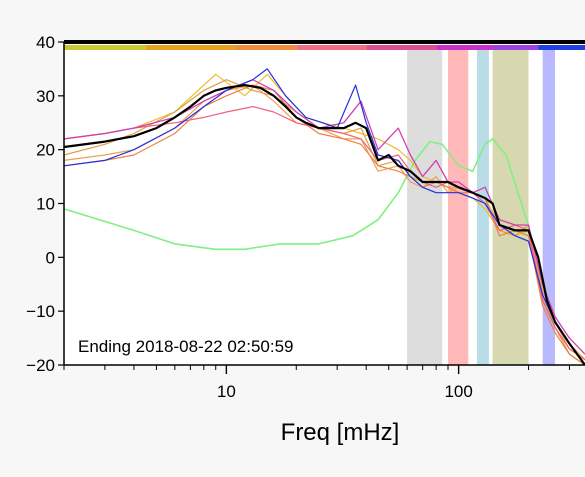 The width and height of the screenshot is (585, 477). I want to click on y-ticks: 40 30 20 10 0 −10 −20, so click(45, 204).